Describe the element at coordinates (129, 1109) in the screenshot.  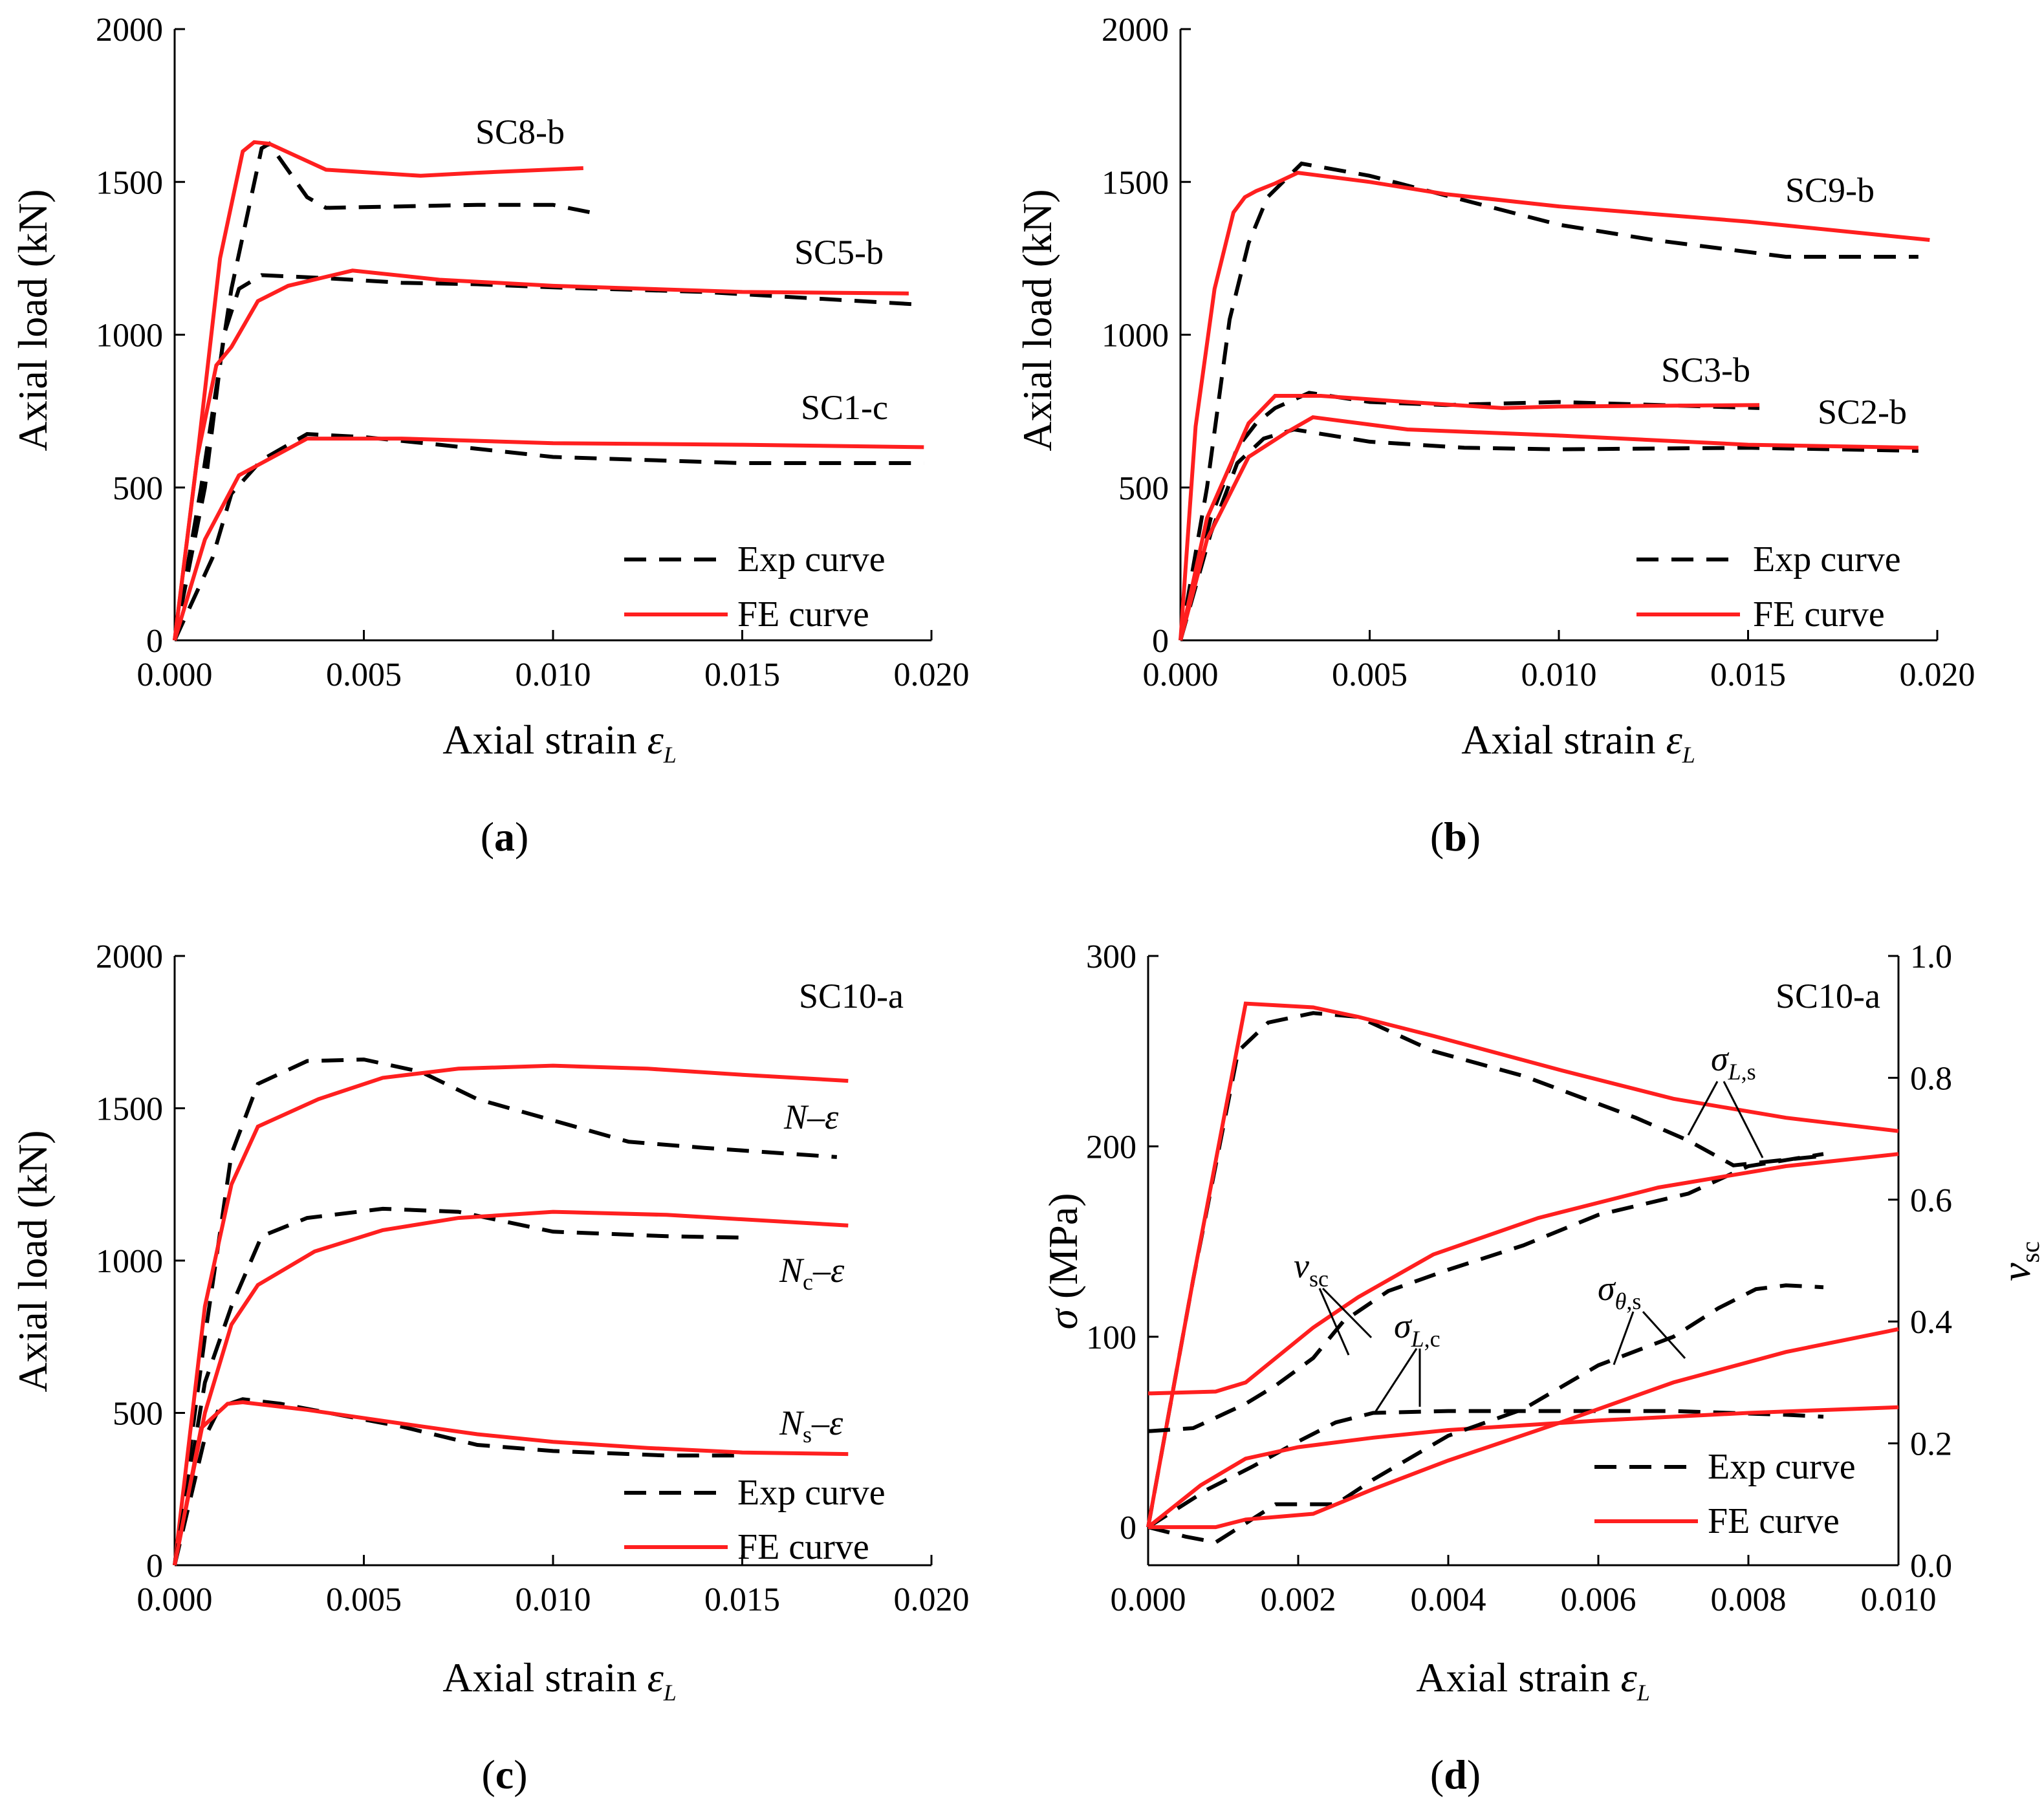
I see `panel-c-y-tick-label: 1500` at that location.